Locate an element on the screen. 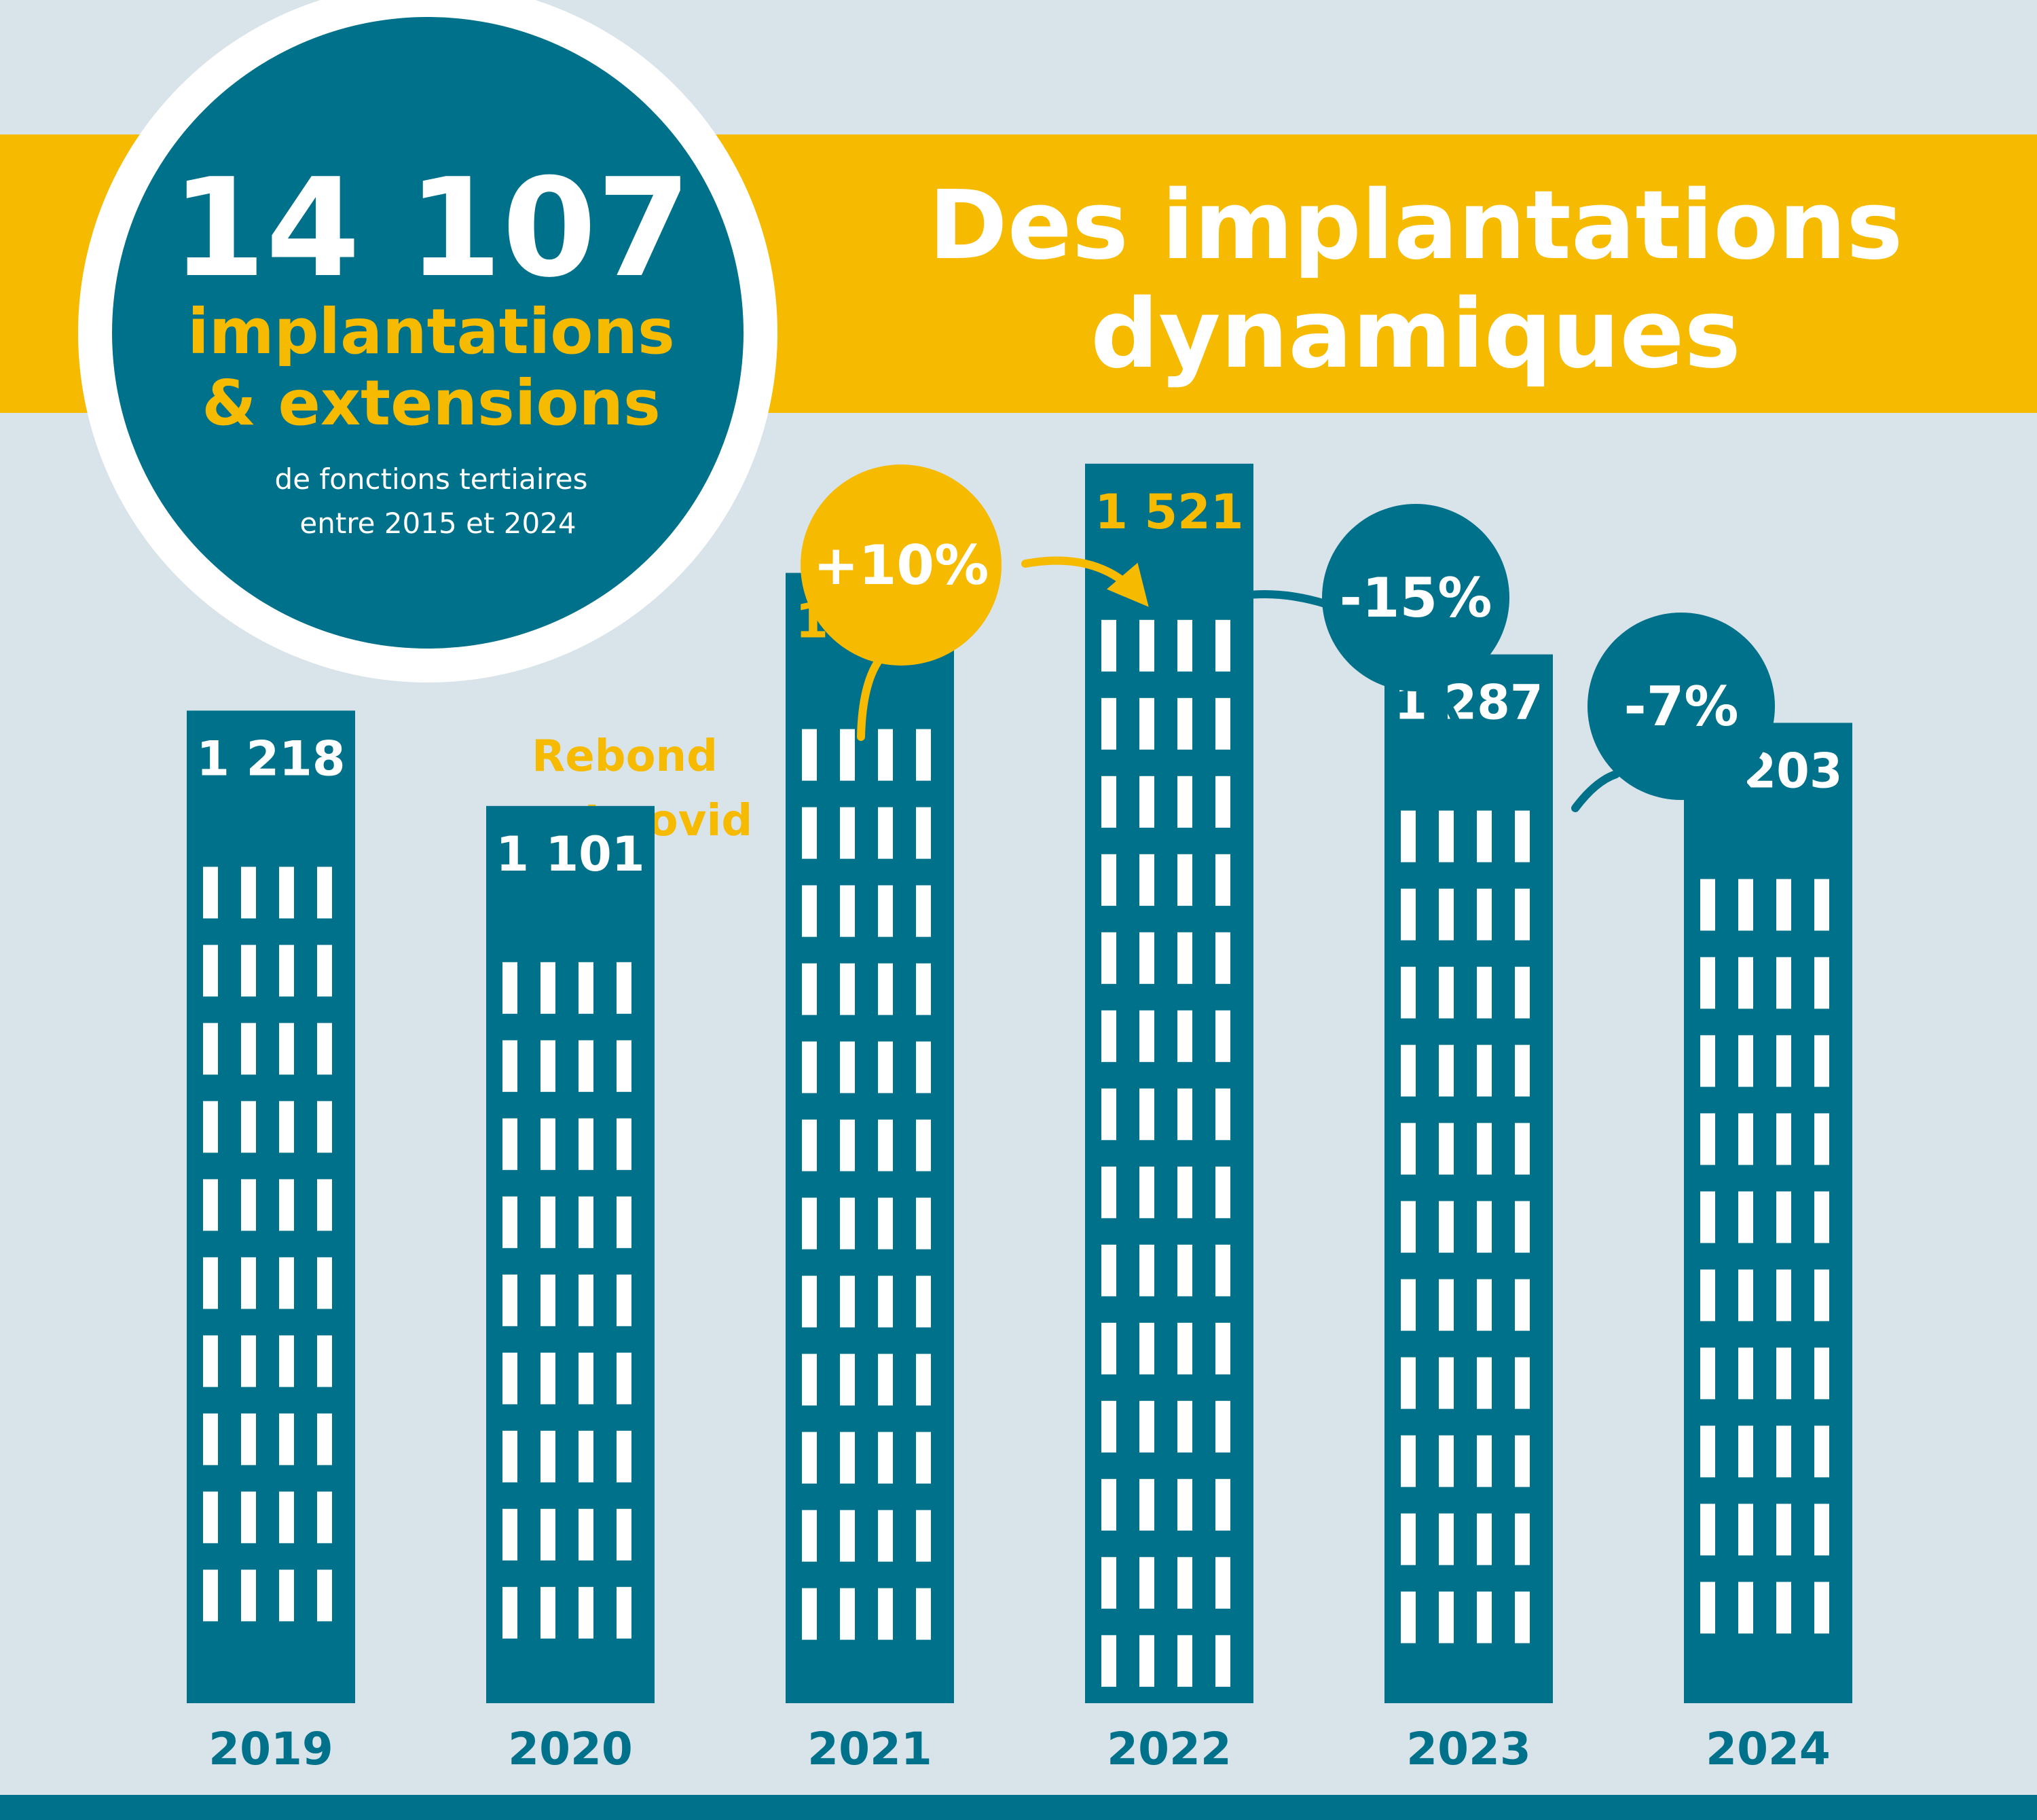 The width and height of the screenshot is (2037, 1820). headline-line2: & extensions is located at coordinates (432, 403).